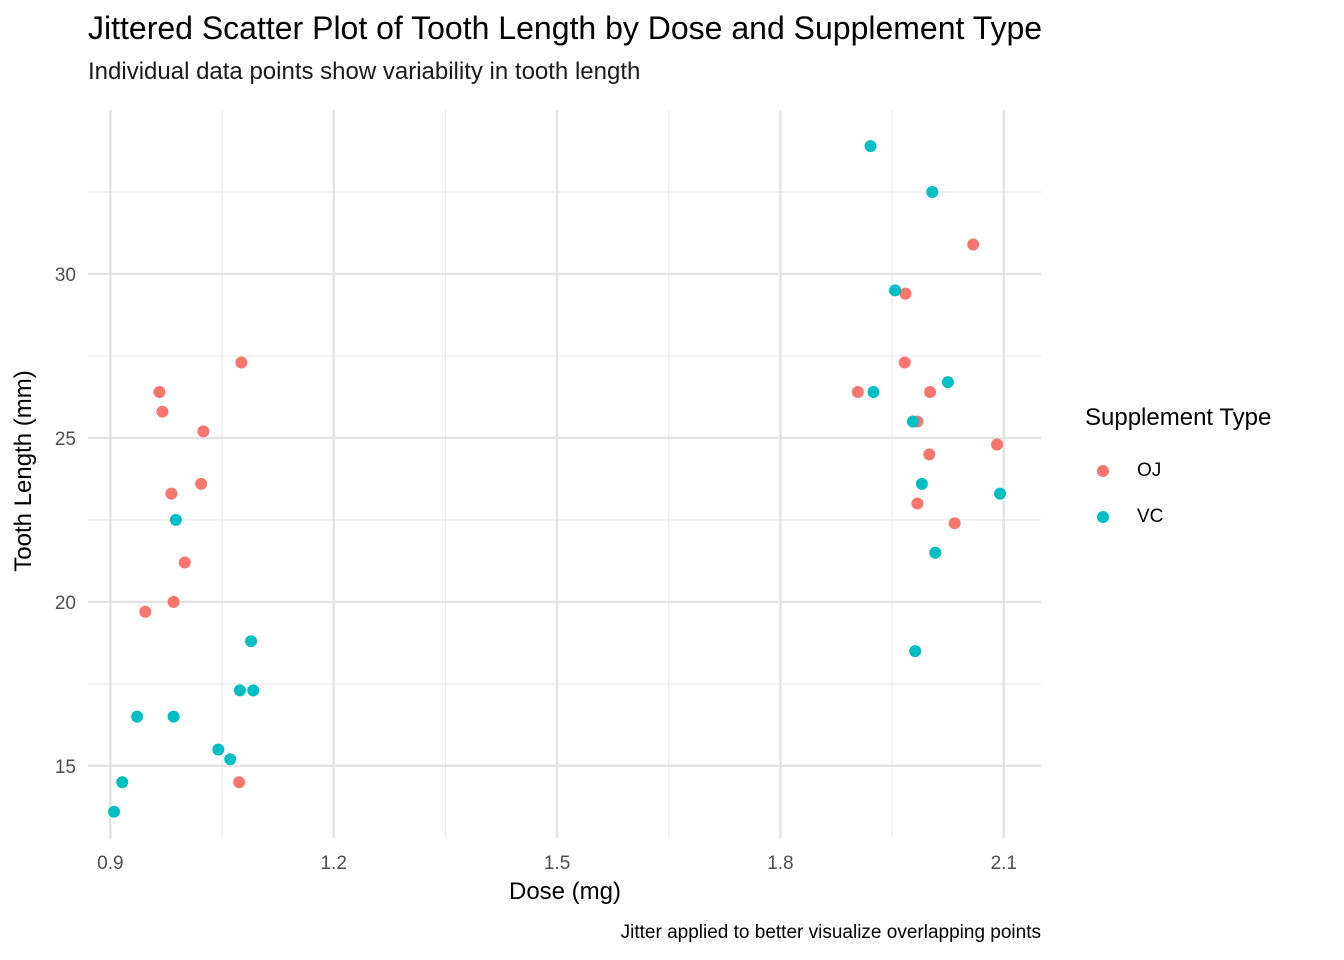 The width and height of the screenshot is (1344, 960). What do you see at coordinates (65, 439) in the screenshot?
I see `y-tick-label: 25` at bounding box center [65, 439].